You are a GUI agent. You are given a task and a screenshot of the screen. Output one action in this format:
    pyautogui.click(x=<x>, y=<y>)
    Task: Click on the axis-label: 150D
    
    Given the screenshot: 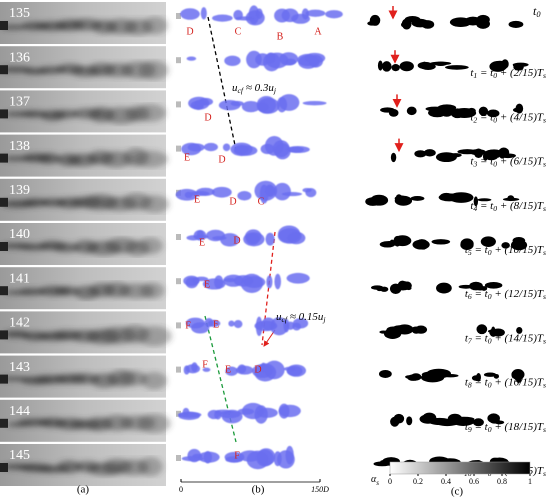 What is the action you would take?
    pyautogui.click(x=320, y=489)
    